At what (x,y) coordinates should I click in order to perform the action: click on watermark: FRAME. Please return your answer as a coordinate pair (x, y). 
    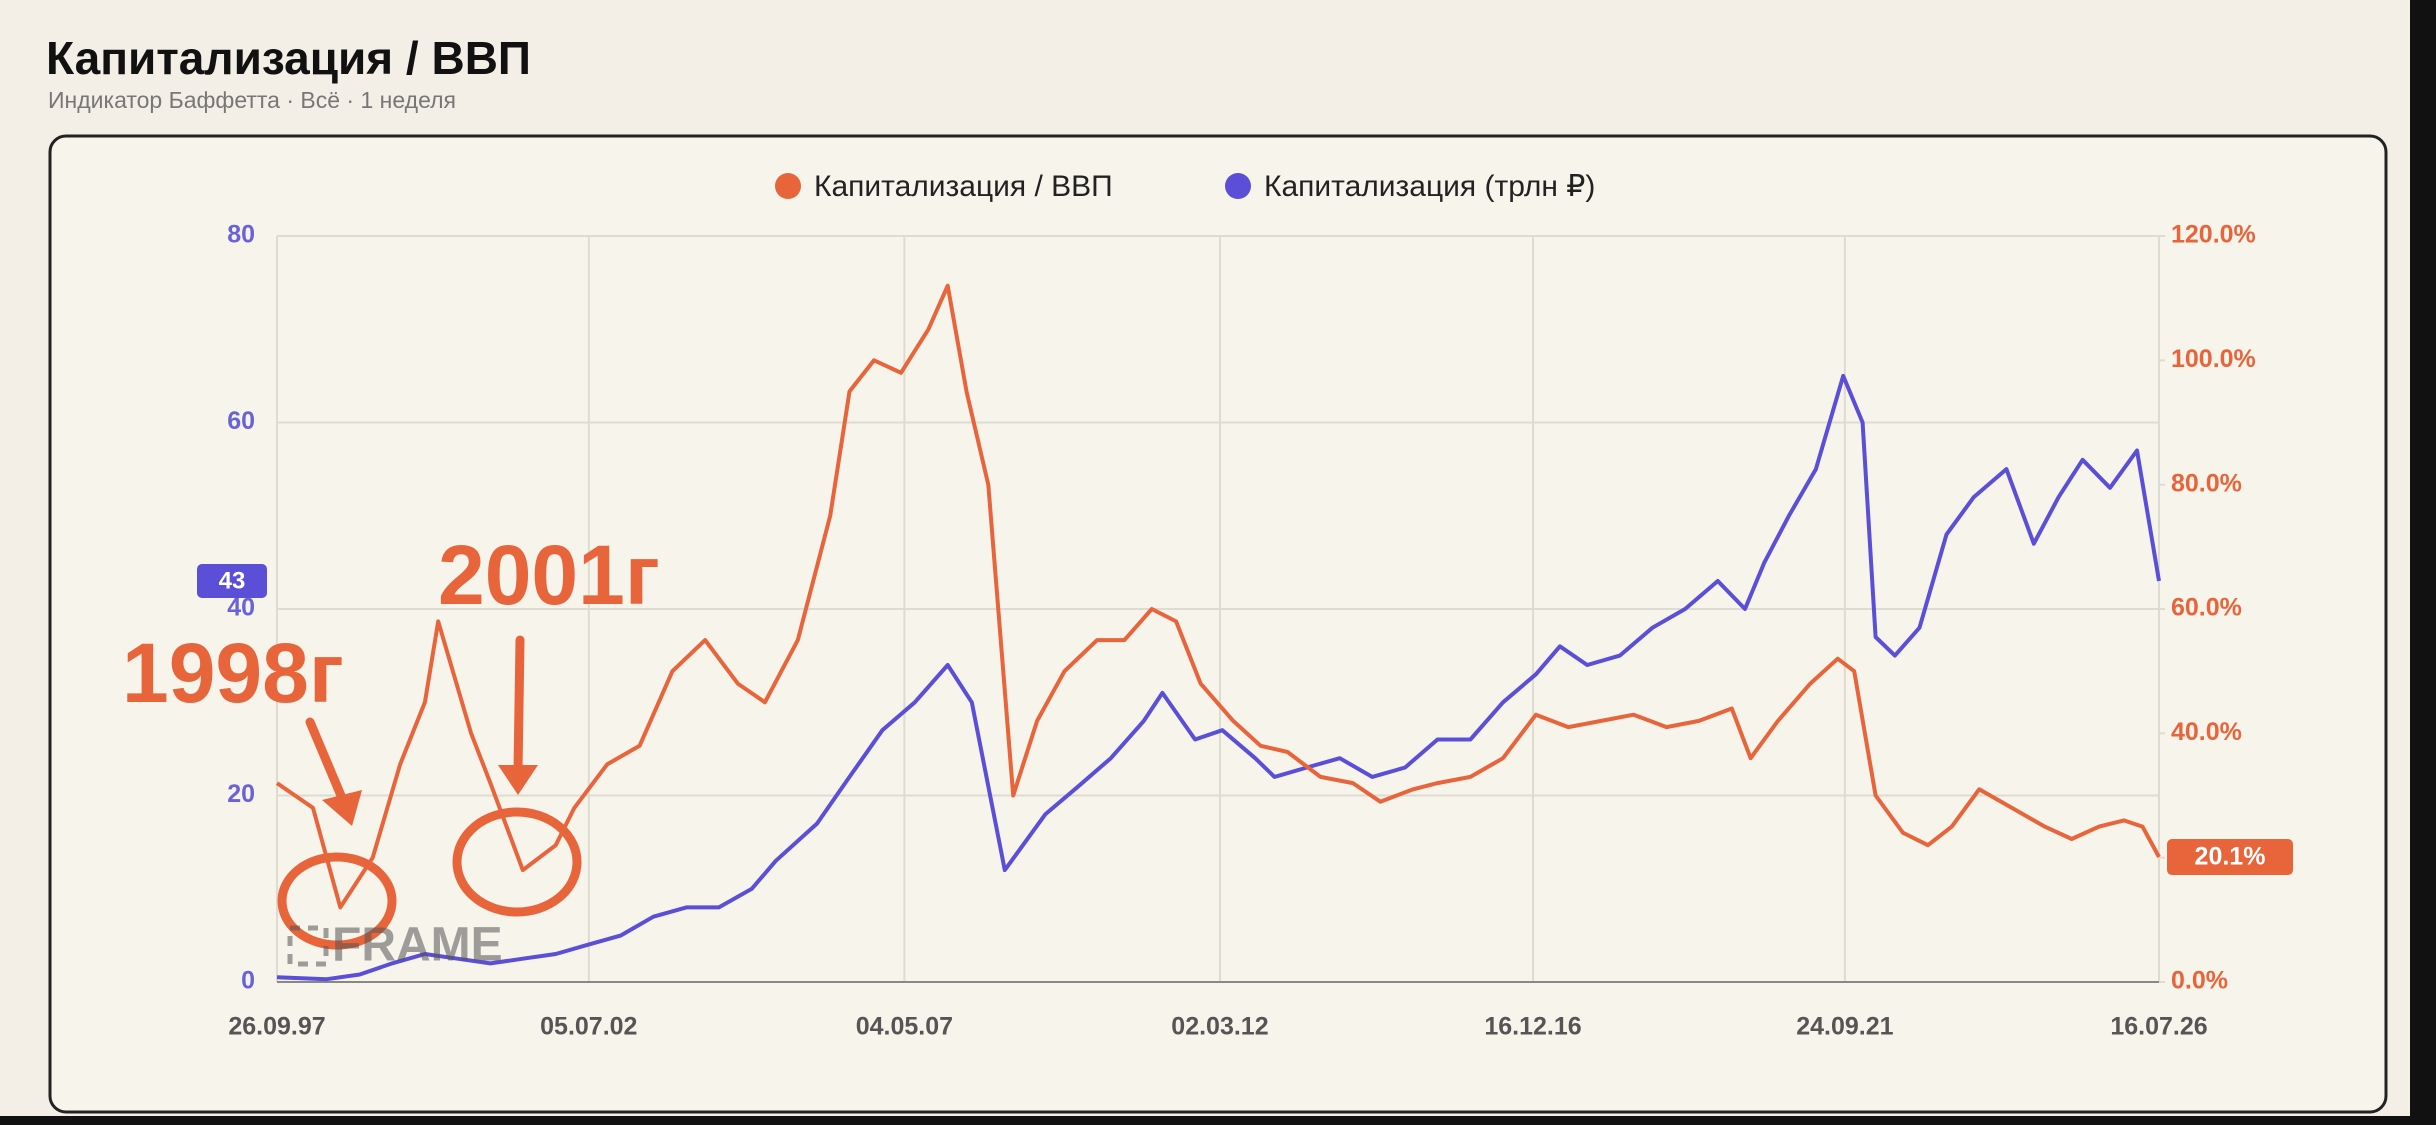
    Looking at the image, I should click on (395, 945).